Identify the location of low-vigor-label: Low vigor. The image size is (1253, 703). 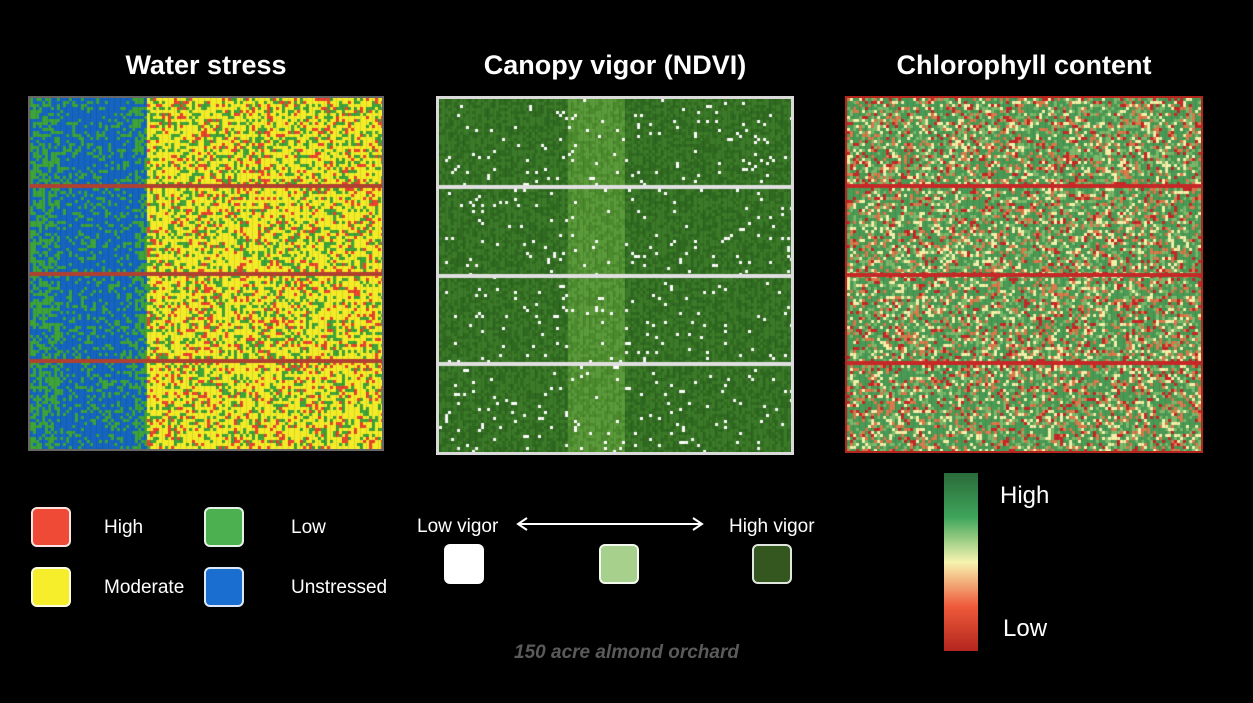
(458, 526).